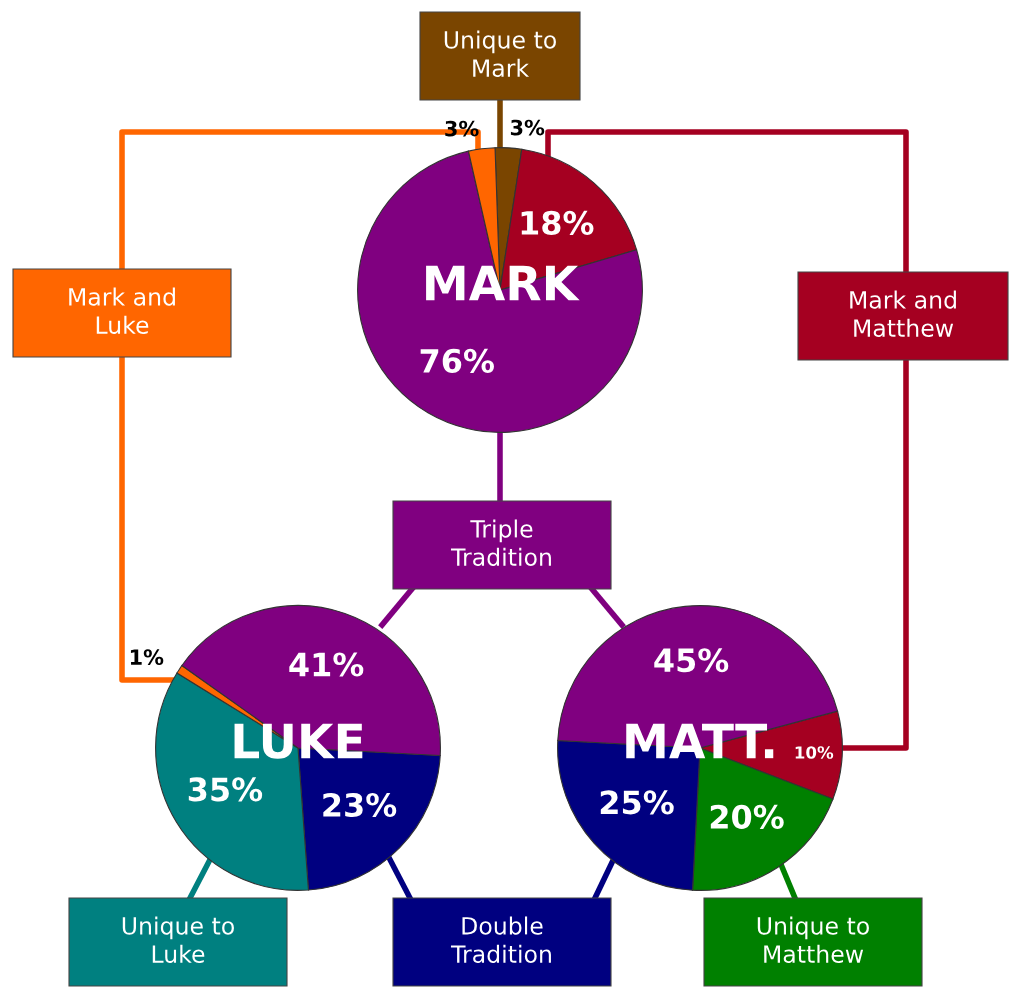 Image resolution: width=1009 pixels, height=990 pixels. I want to click on data-label: 23%, so click(360, 805).